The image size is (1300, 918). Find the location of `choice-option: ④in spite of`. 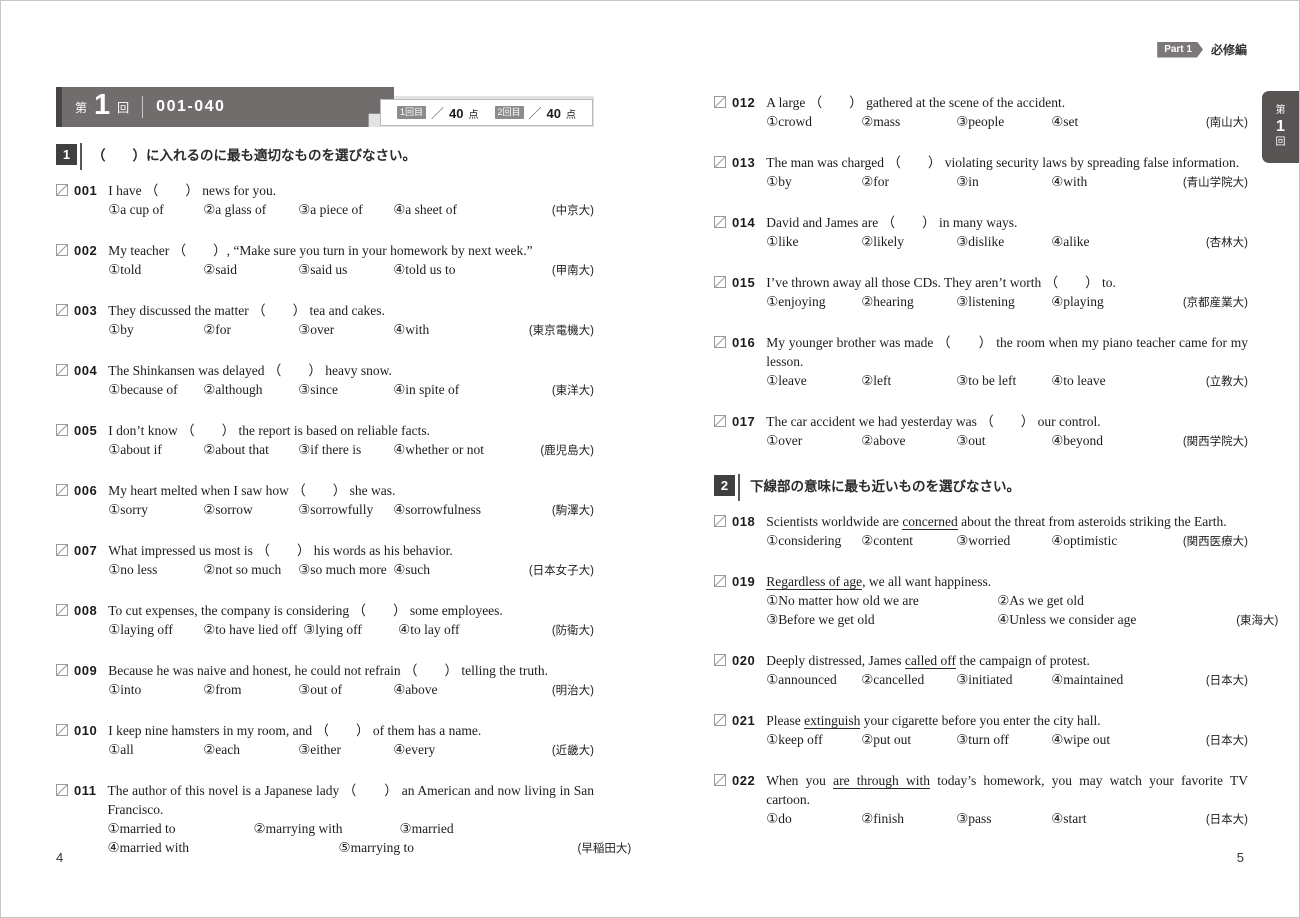

choice-option: ④in spite of is located at coordinates (426, 389).